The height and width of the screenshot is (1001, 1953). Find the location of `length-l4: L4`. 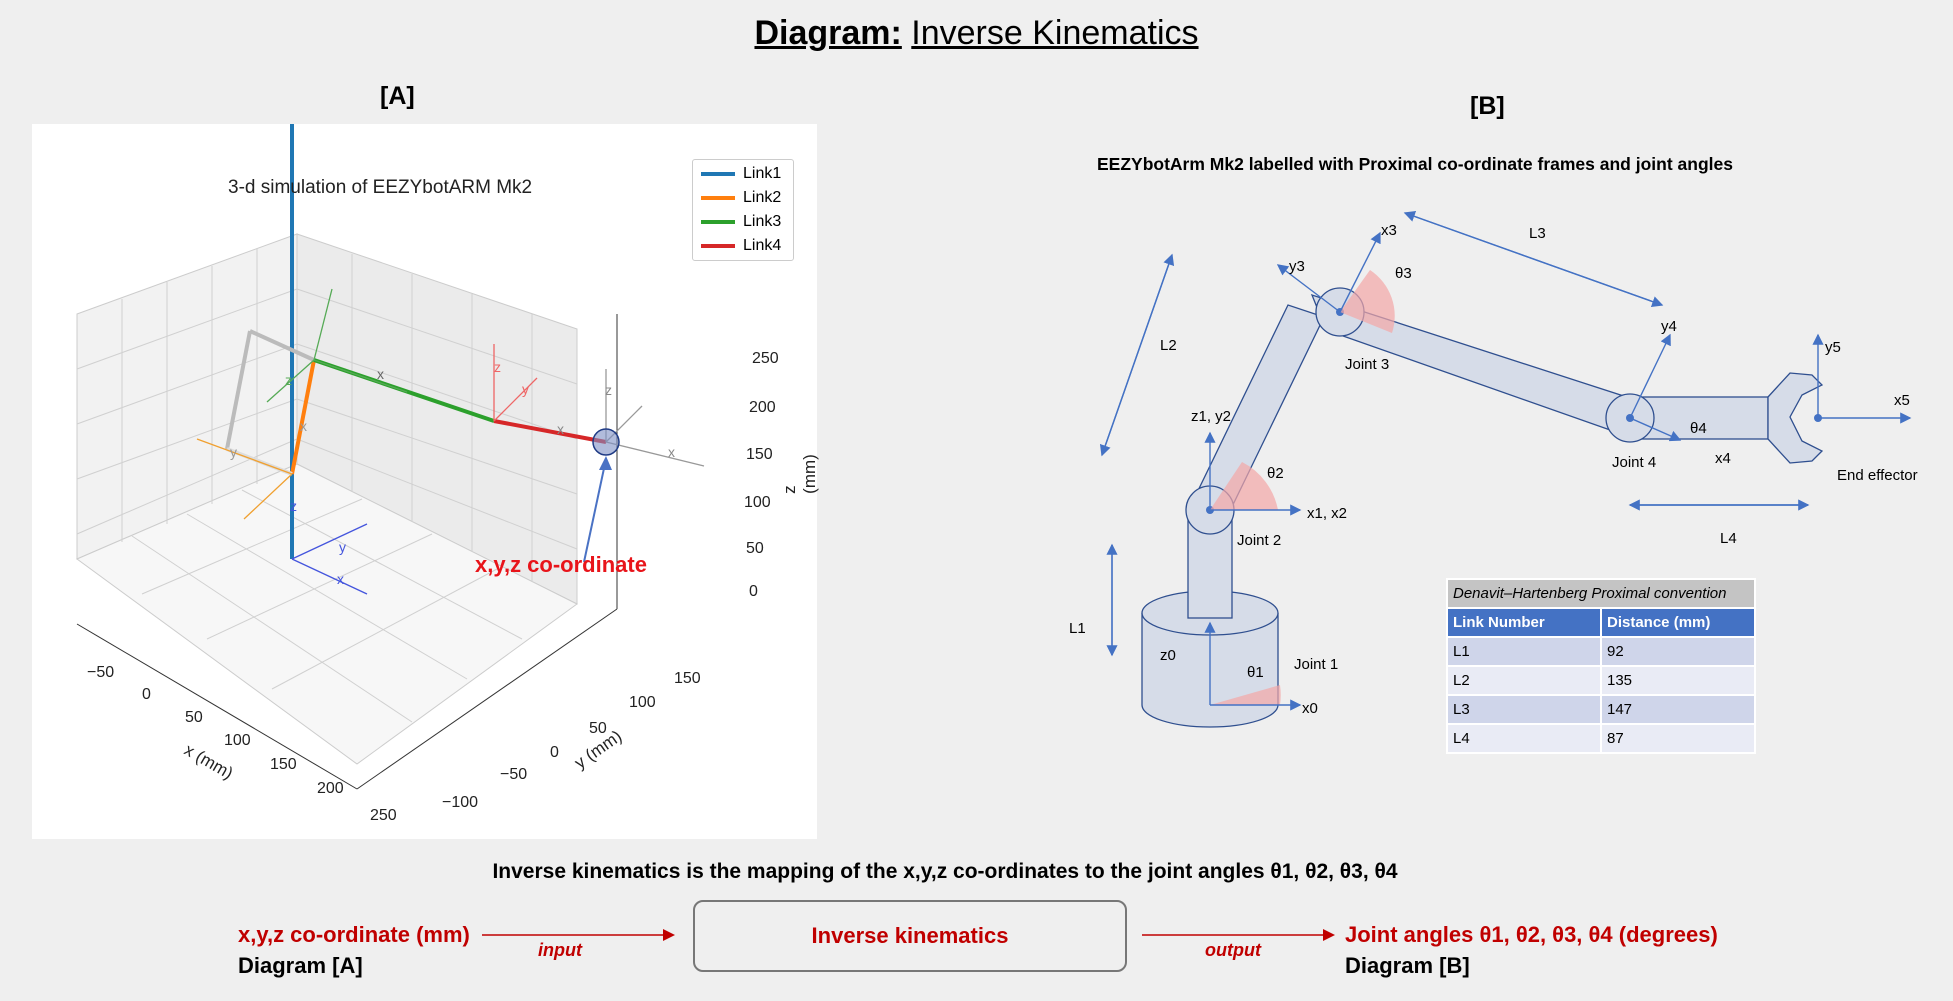

length-l4: L4 is located at coordinates (1728, 538).